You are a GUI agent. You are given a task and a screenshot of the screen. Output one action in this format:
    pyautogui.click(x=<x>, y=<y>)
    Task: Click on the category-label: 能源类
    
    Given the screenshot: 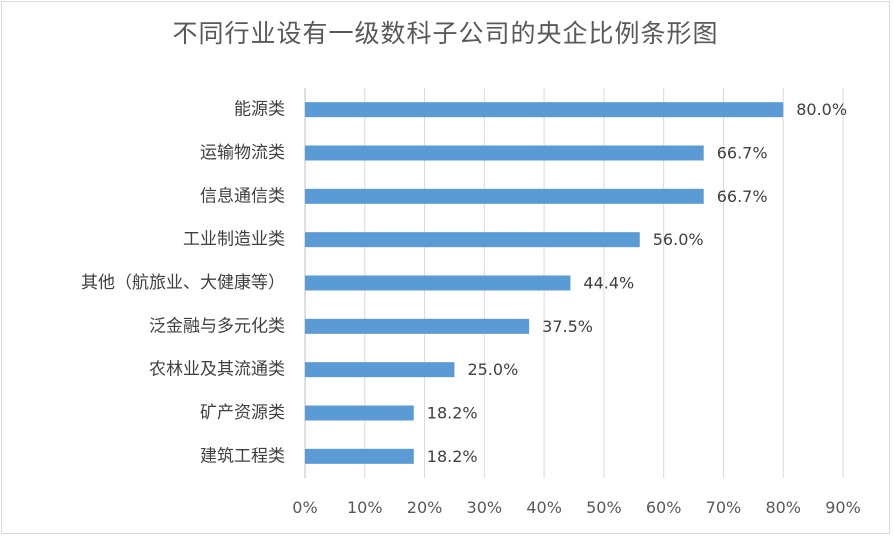 What is the action you would take?
    pyautogui.click(x=259, y=110)
    